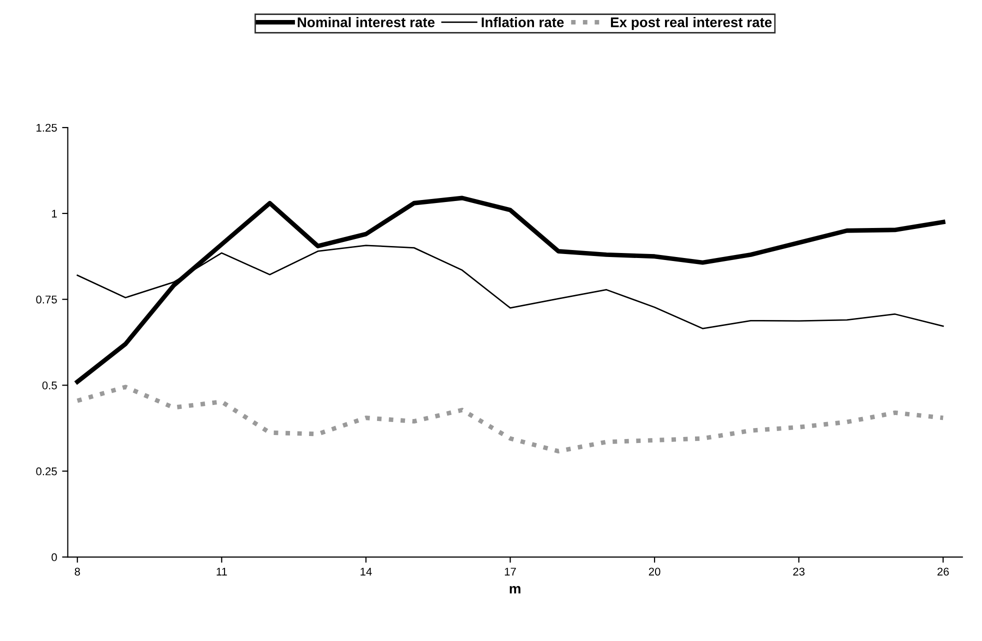 This screenshot has height=641, width=982. Describe the element at coordinates (46, 300) in the screenshot. I see `y-tick-label: 0.75` at that location.